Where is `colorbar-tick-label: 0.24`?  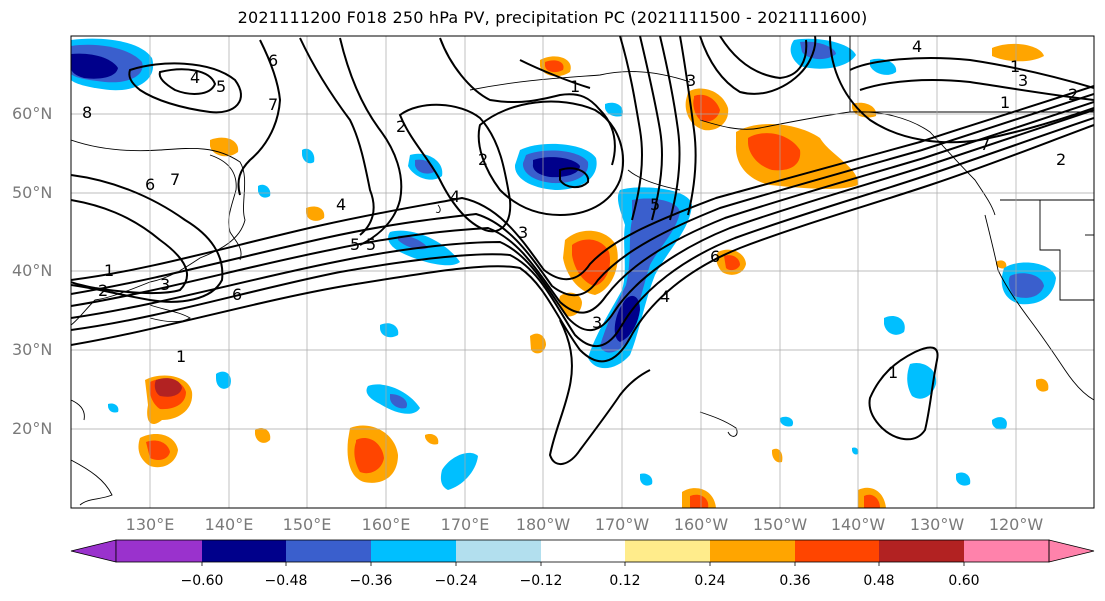 colorbar-tick-label: 0.24 is located at coordinates (710, 581).